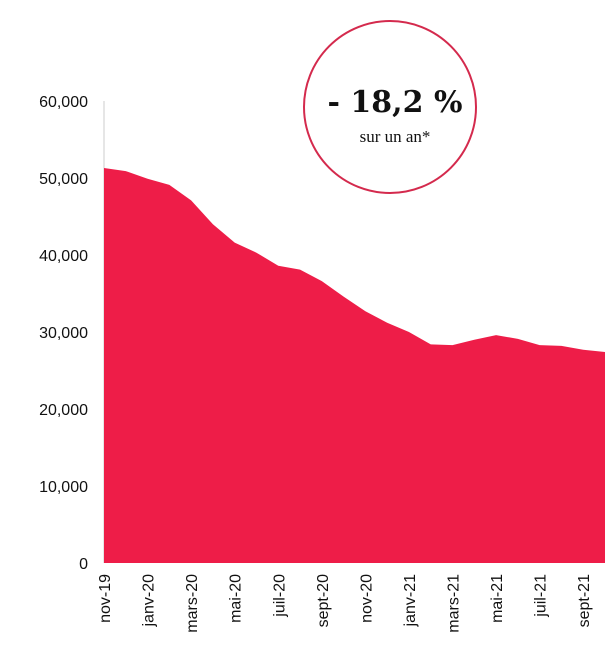 The image size is (605, 651). What do you see at coordinates (149, 601) in the screenshot?
I see `x-tick-label: janv-20` at bounding box center [149, 601].